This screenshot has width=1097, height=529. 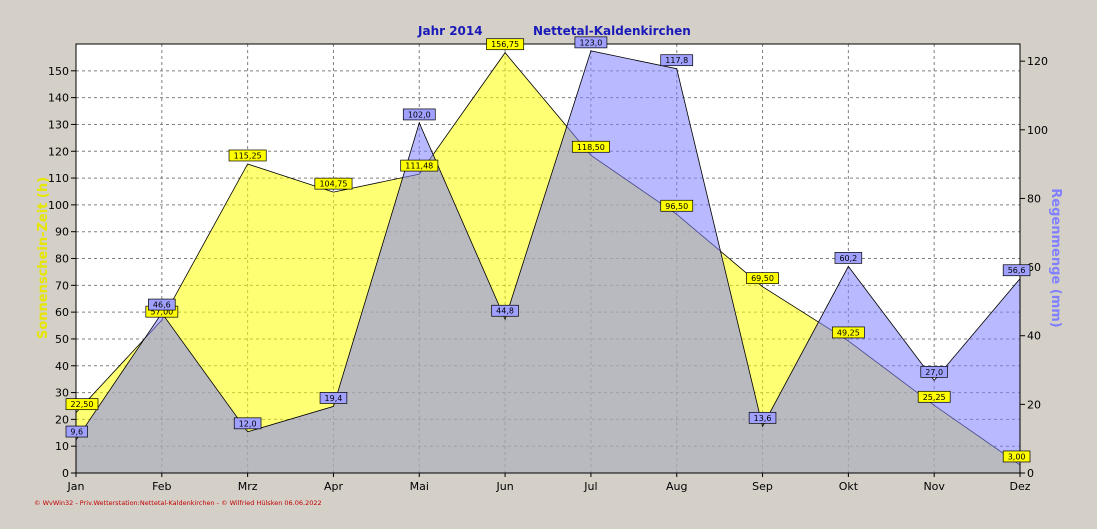 I want to click on data-label-text: 60,2, so click(x=848, y=258).